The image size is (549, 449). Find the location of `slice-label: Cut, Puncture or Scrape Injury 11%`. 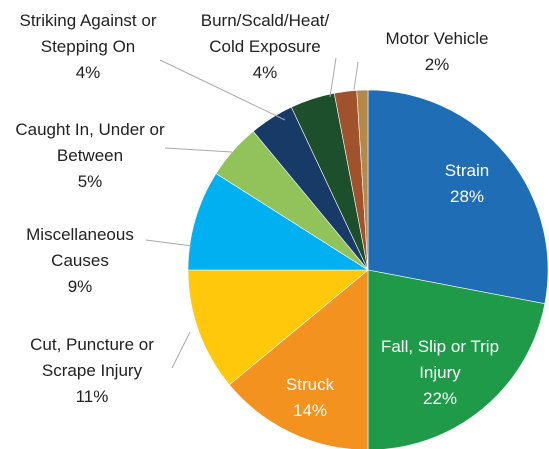

slice-label: Cut, Puncture or Scrape Injury 11% is located at coordinates (92, 371).